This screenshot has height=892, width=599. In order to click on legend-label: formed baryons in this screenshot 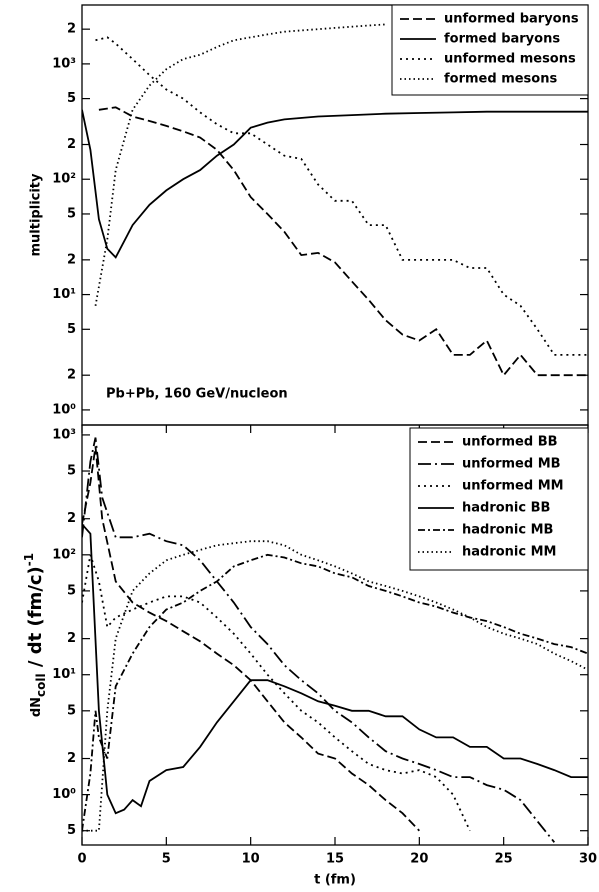, I will do `click(502, 39)`.